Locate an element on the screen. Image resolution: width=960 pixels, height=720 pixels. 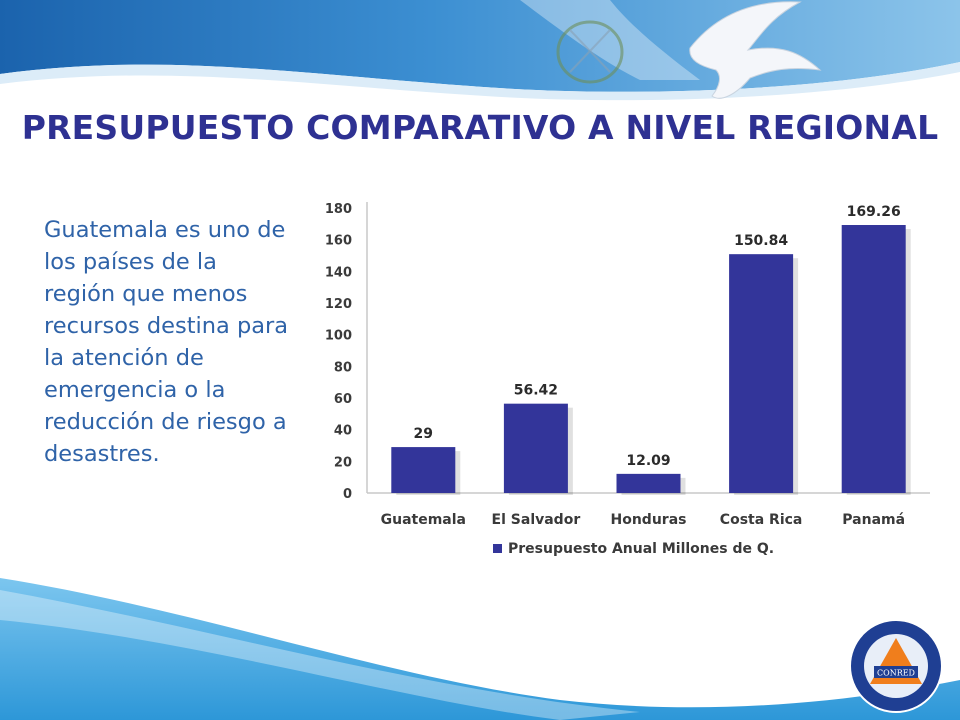
category-label: Honduras is located at coordinates (649, 520).